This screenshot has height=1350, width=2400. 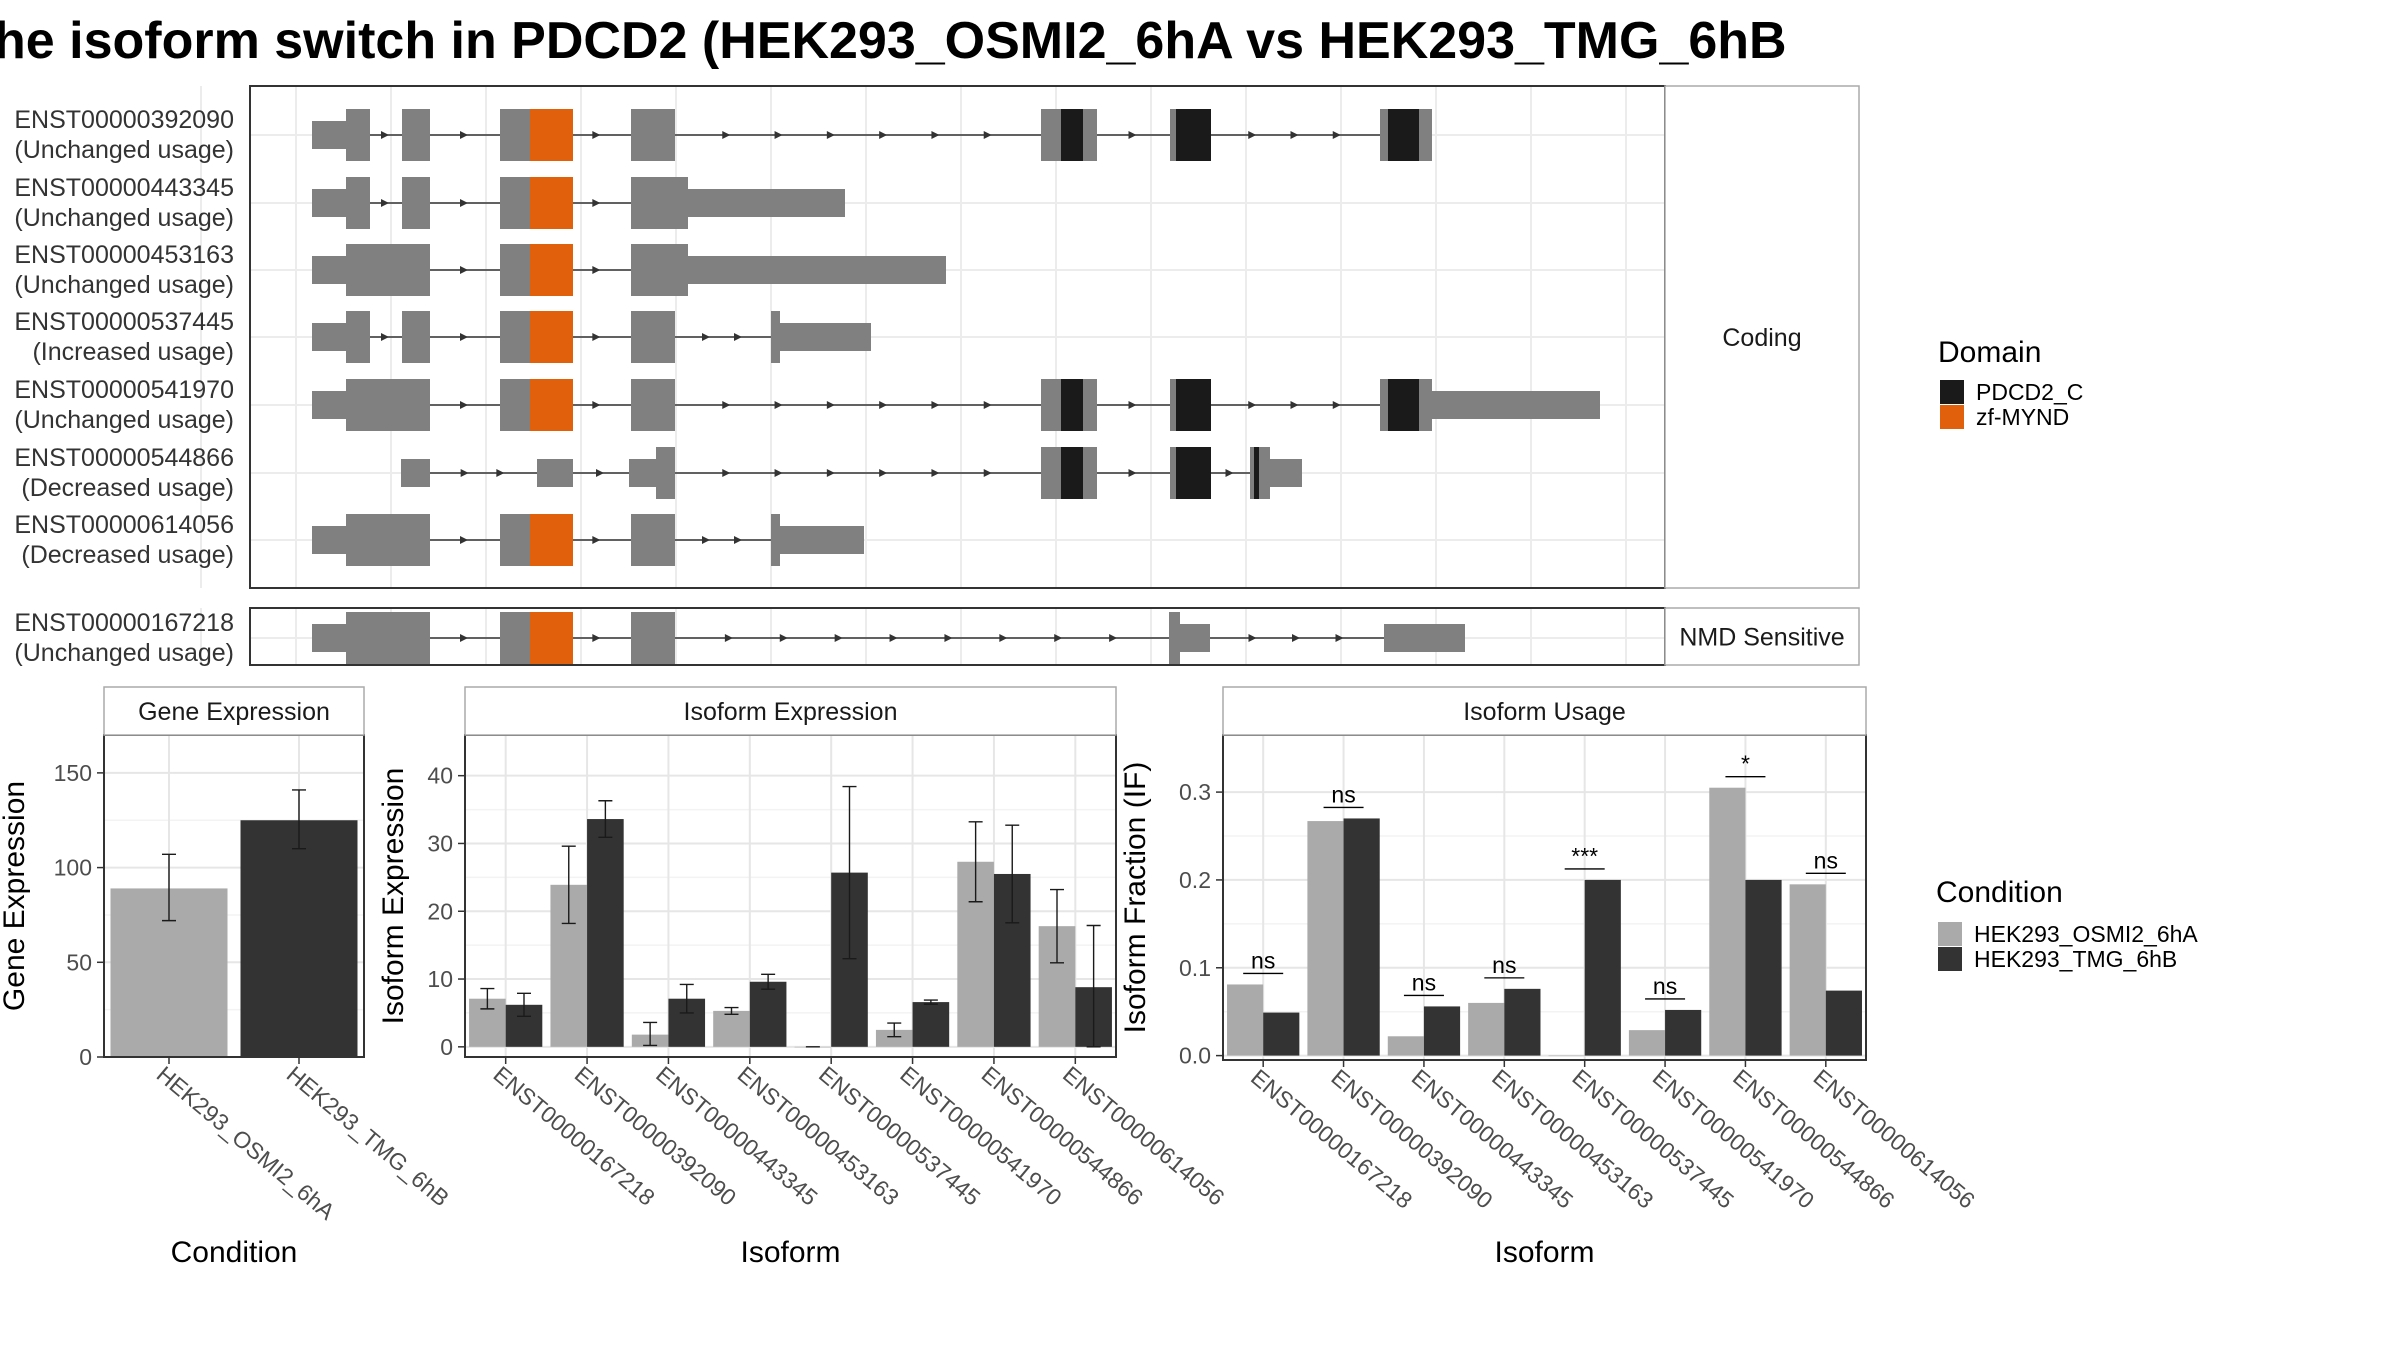 What do you see at coordinates (956, 405) in the screenshot?
I see `transcript-ENST00000541970` at bounding box center [956, 405].